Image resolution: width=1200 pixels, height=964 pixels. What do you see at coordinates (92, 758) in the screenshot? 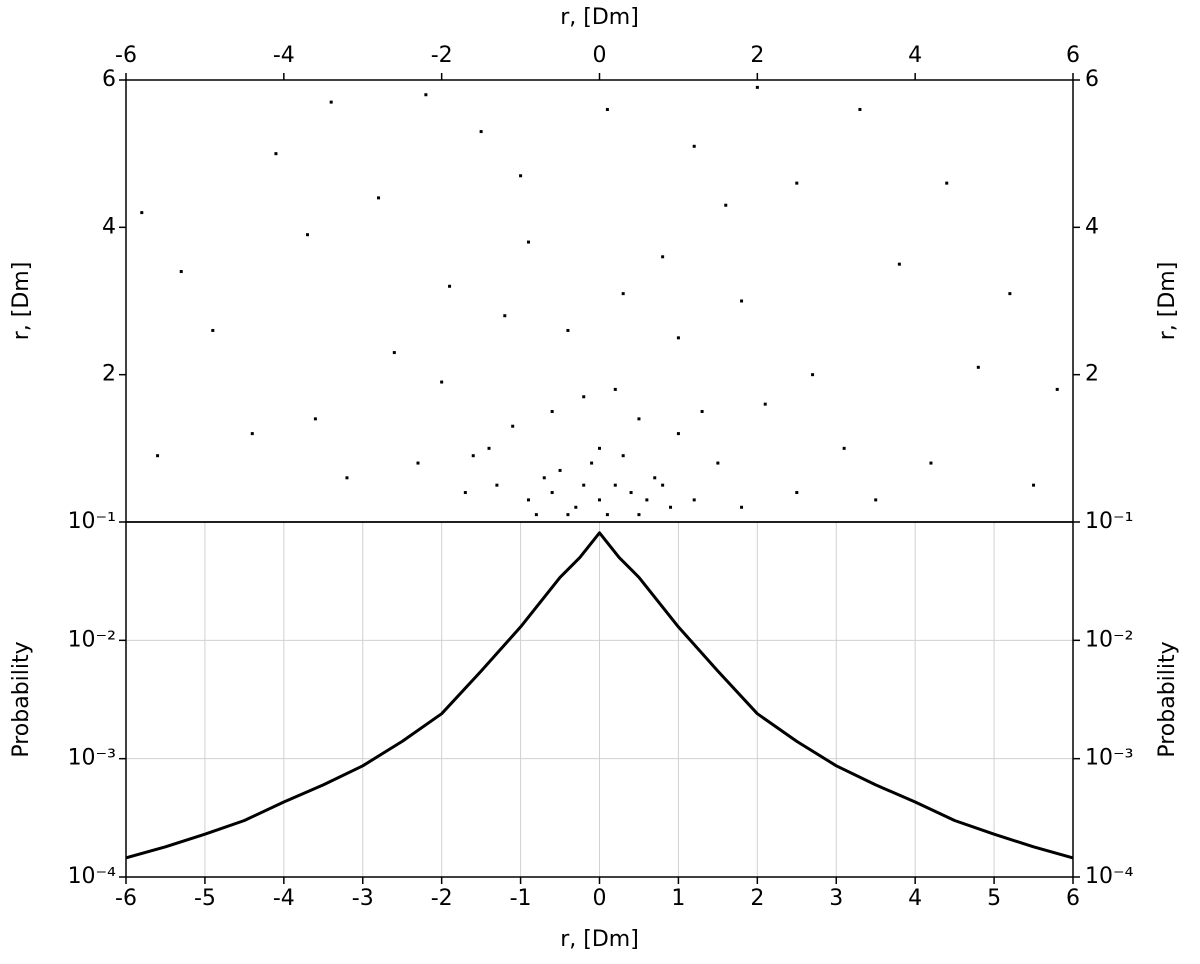
I see `y-tick-label: 10⁻³` at bounding box center [92, 758].